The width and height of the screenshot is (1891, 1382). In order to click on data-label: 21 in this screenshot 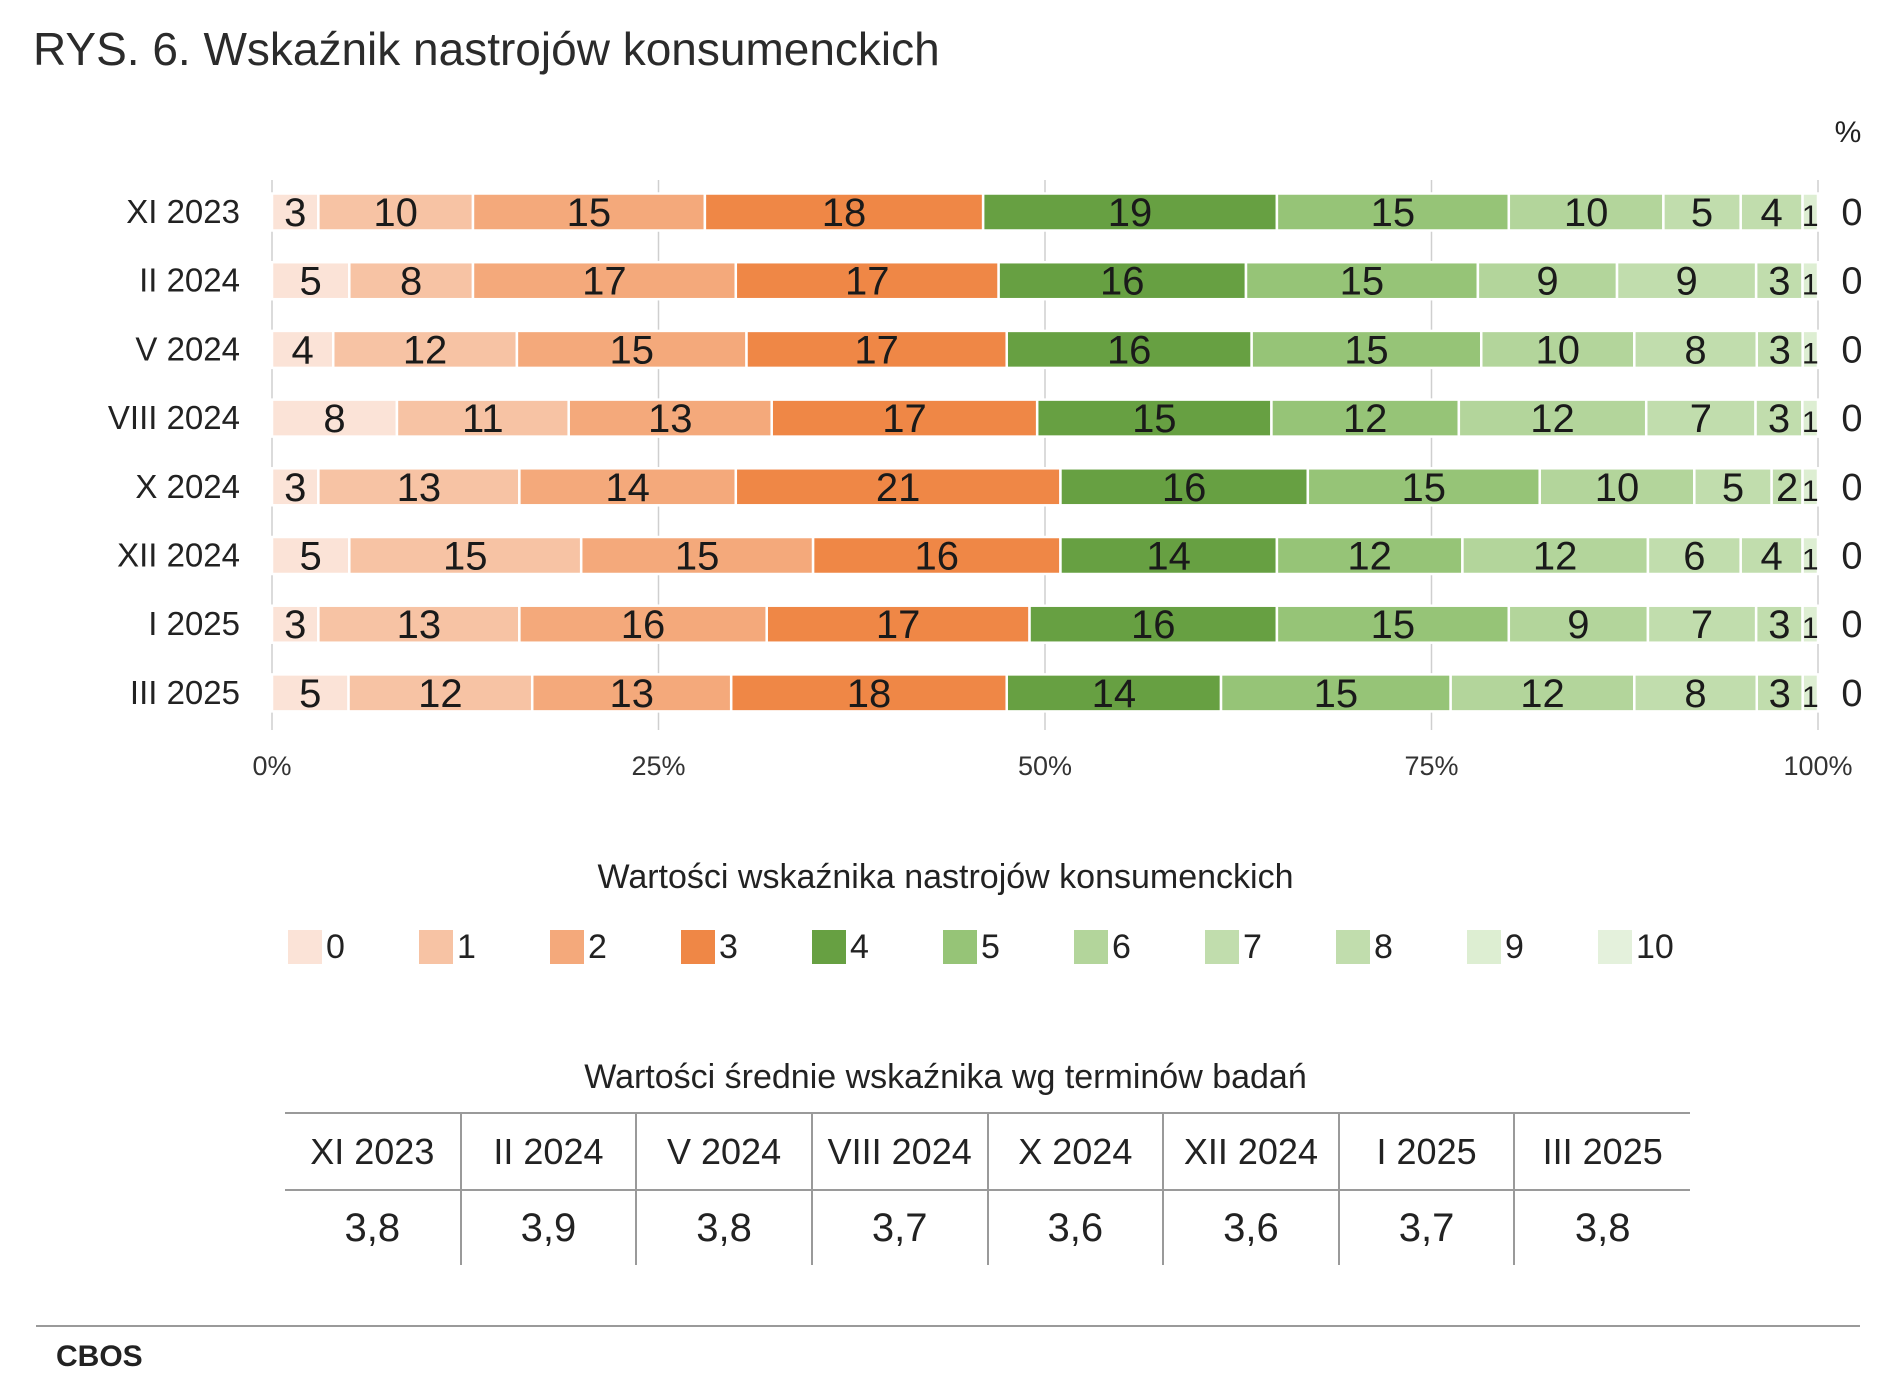, I will do `click(898, 488)`.